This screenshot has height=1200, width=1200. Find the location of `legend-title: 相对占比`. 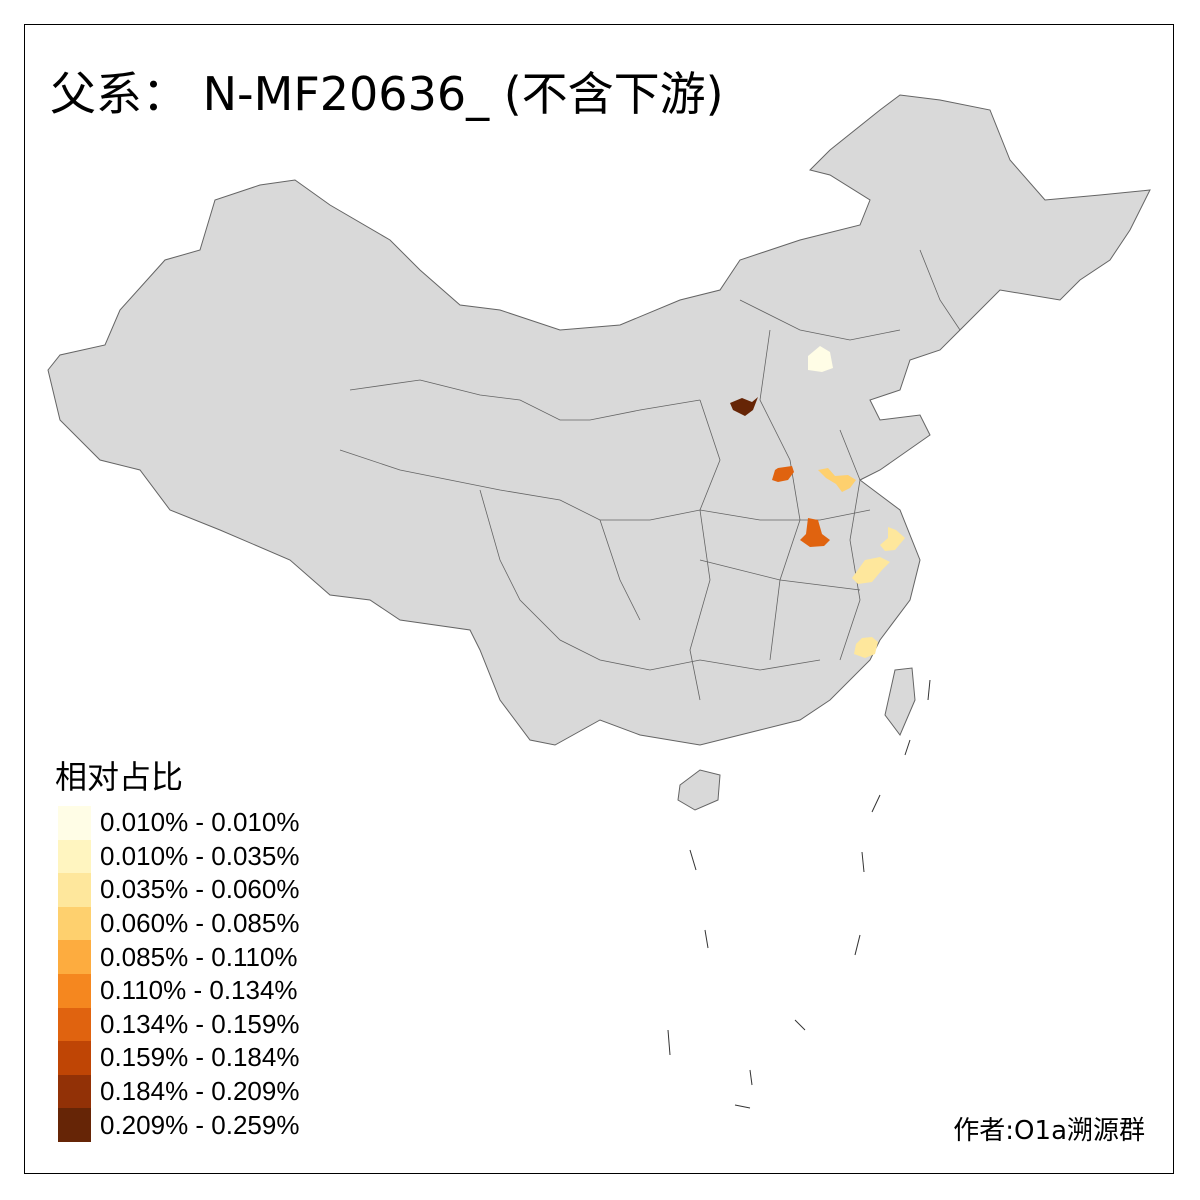

legend-title: 相对占比 is located at coordinates (119, 777).